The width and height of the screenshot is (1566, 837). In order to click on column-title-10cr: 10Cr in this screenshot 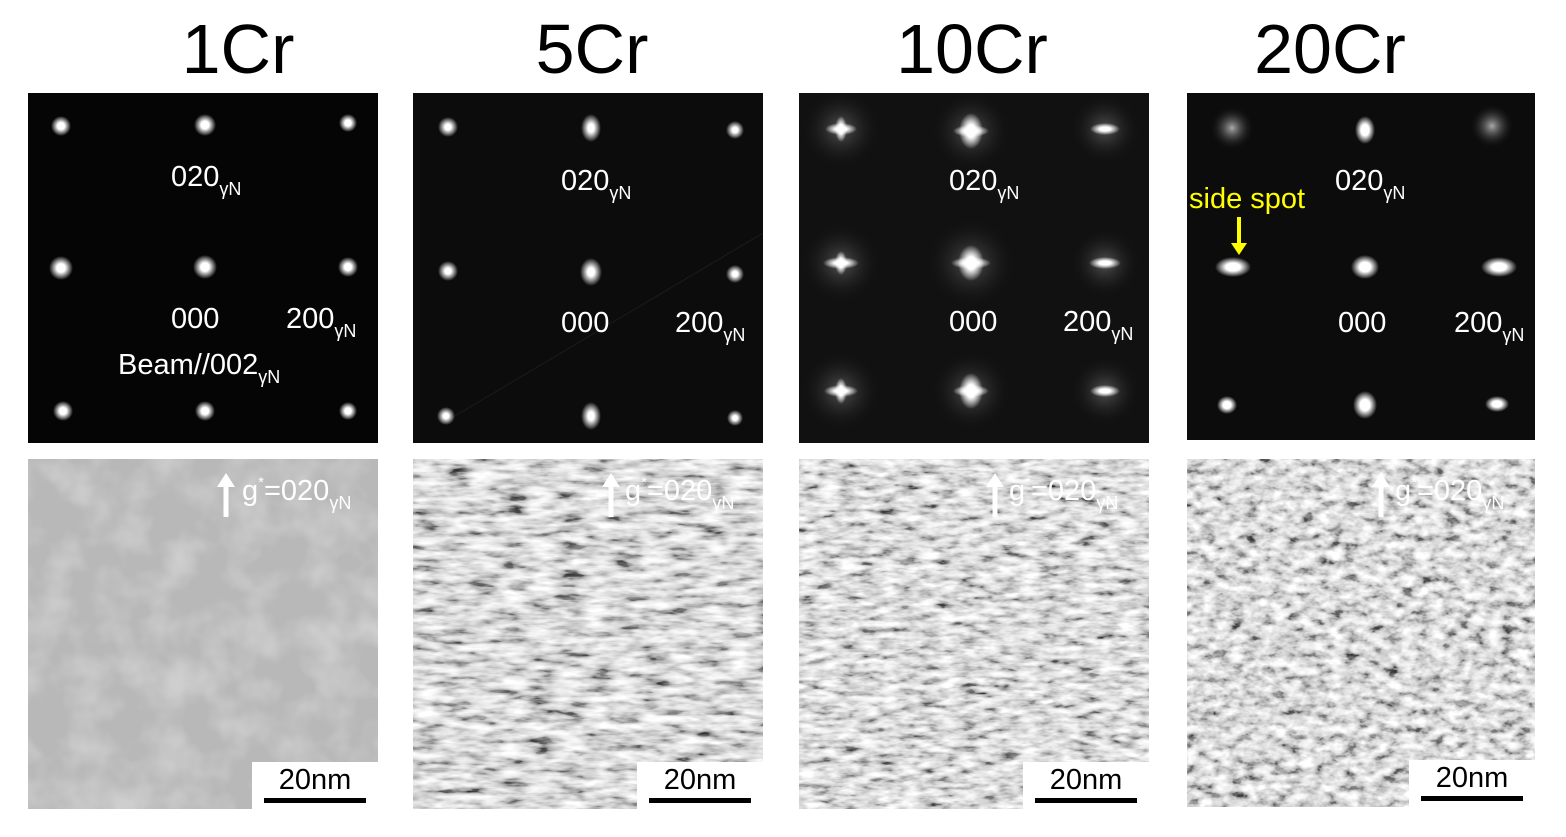, I will do `click(972, 49)`.